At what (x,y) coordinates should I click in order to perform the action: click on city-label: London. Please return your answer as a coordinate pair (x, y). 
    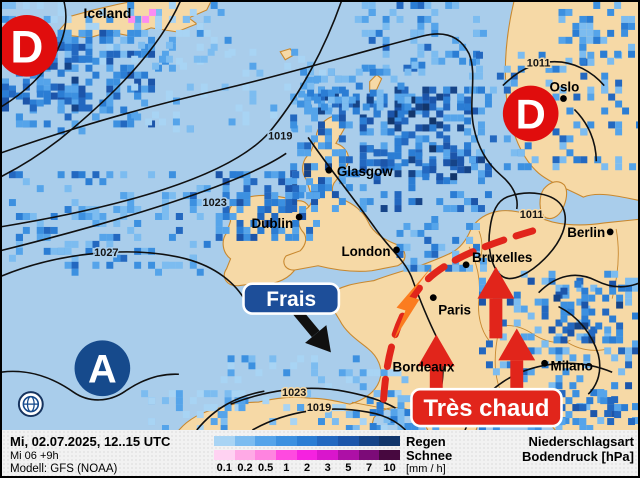
    Looking at the image, I should click on (365, 251).